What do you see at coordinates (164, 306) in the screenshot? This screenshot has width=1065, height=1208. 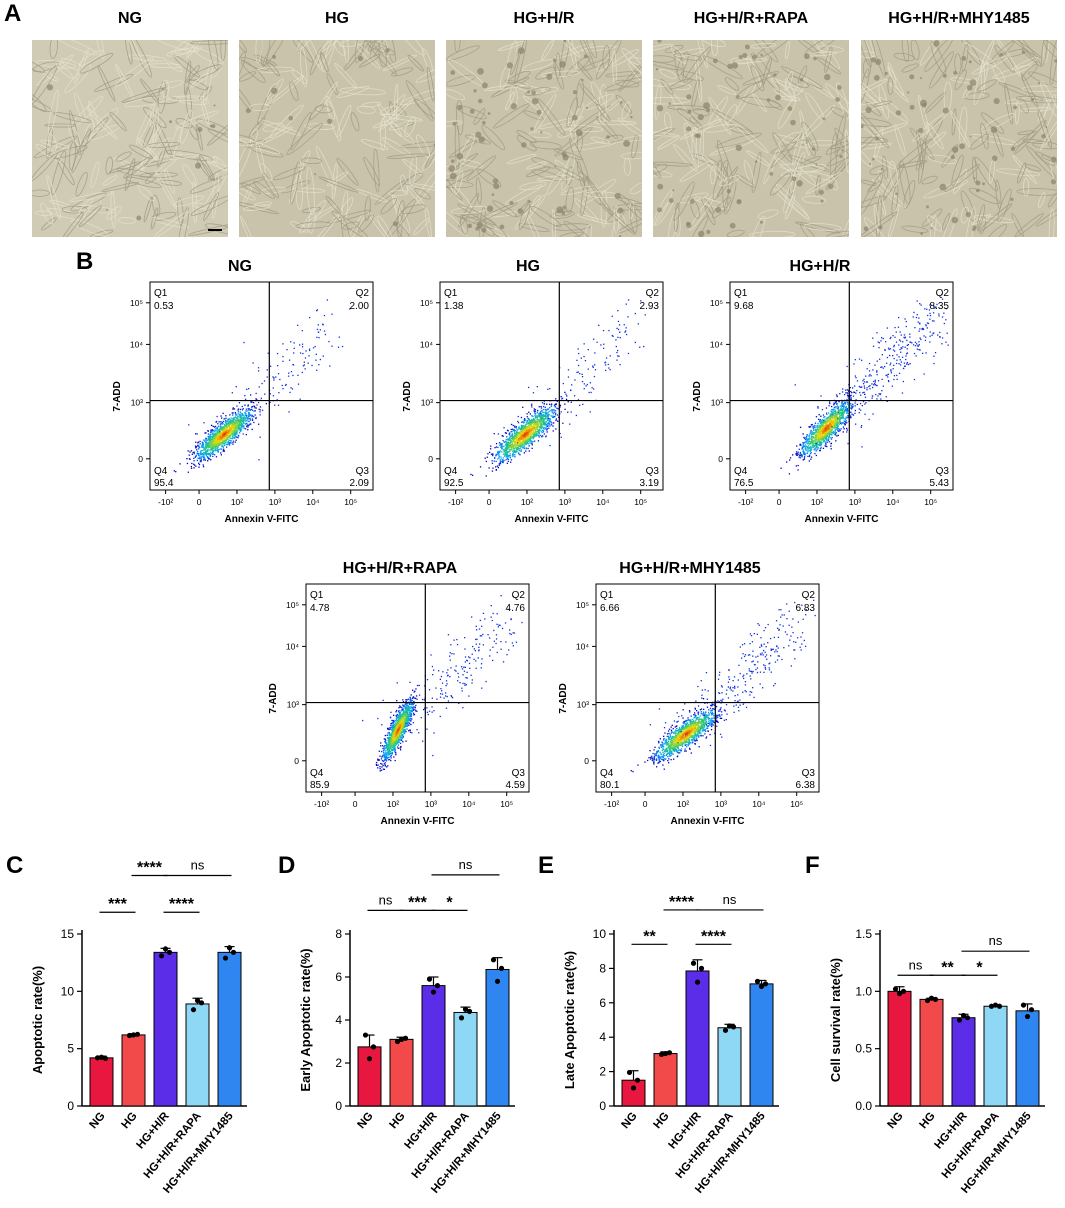 I see `quadrant-value-q1: 0.53` at bounding box center [164, 306].